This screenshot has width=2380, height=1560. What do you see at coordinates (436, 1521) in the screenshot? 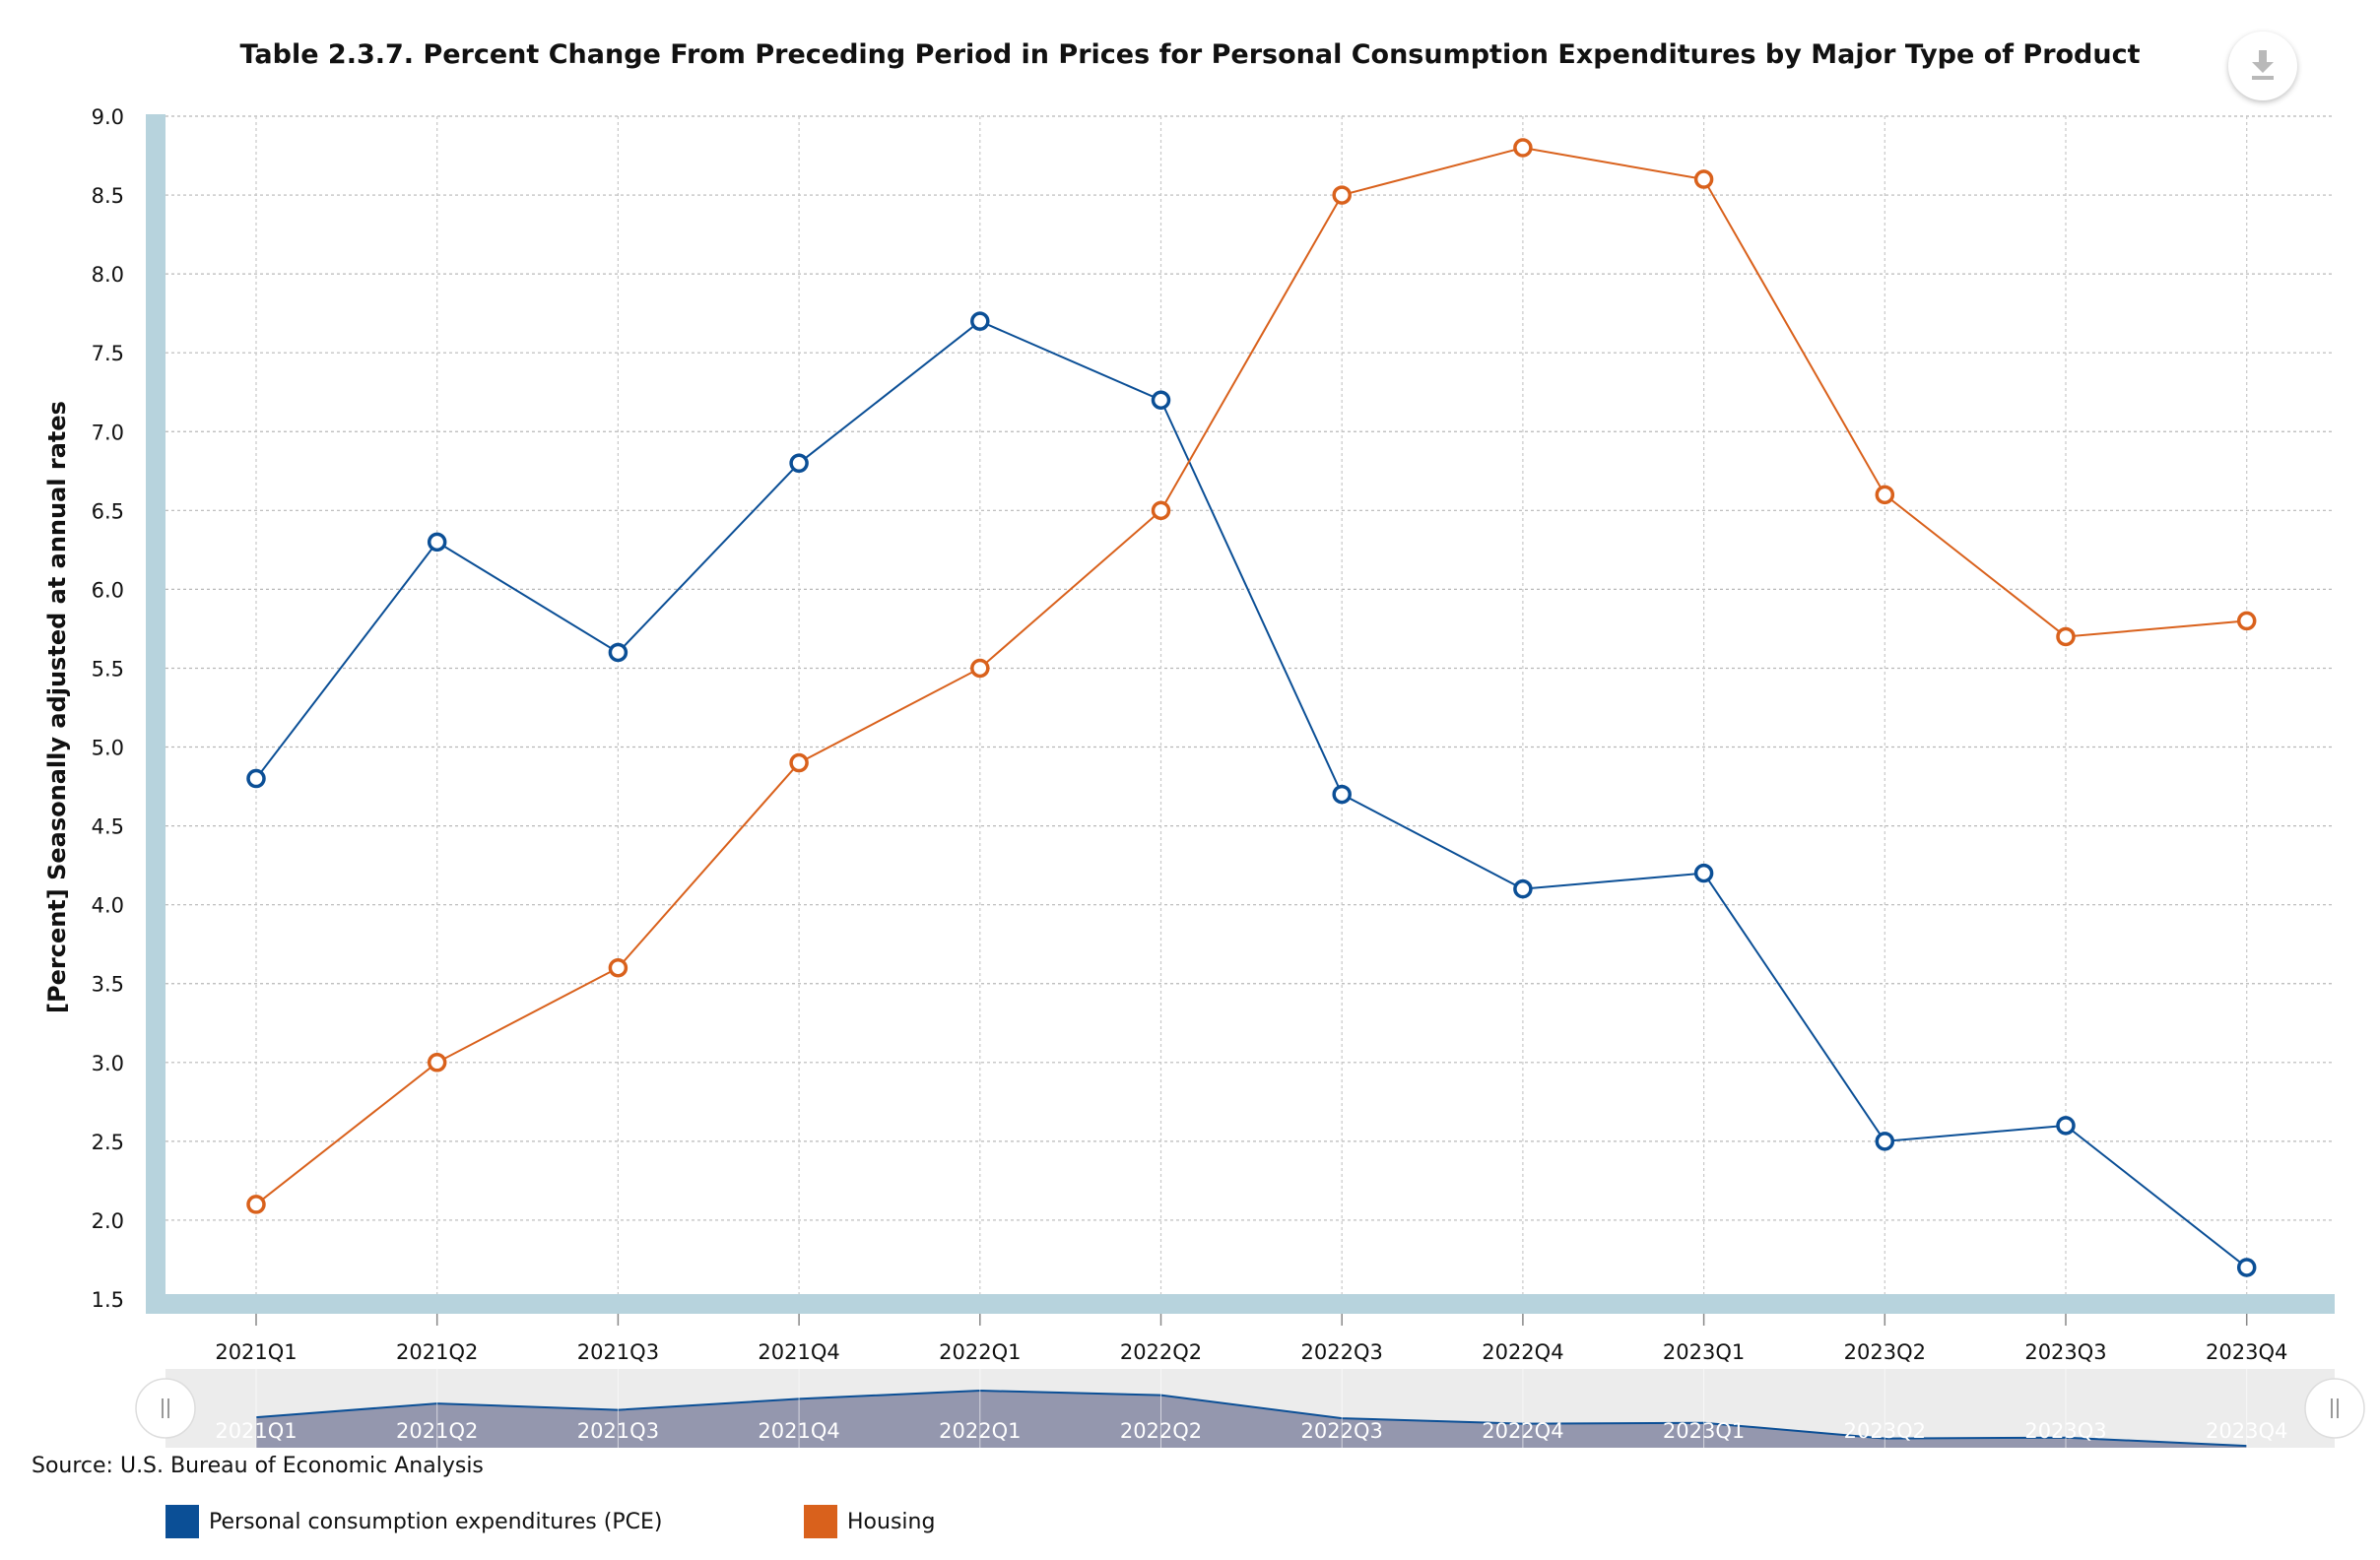
I see `legend-label-pce: Personal consumption expenditures (PCE)` at bounding box center [436, 1521].